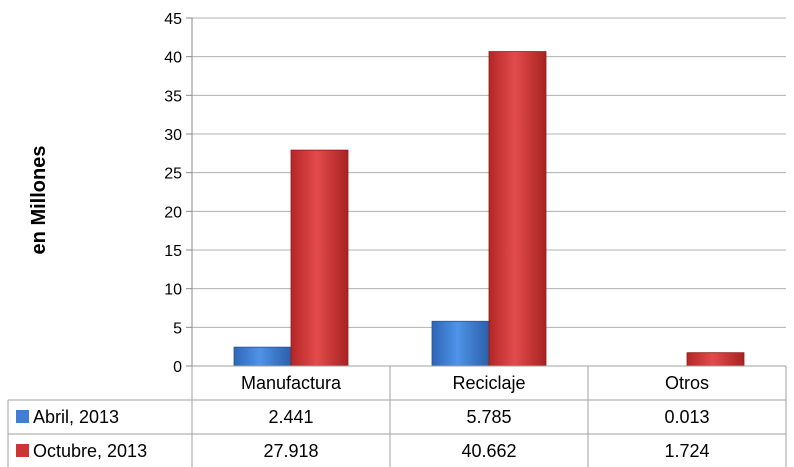  Describe the element at coordinates (715, 359) in the screenshot. I see `bar-octubre-otros` at that location.